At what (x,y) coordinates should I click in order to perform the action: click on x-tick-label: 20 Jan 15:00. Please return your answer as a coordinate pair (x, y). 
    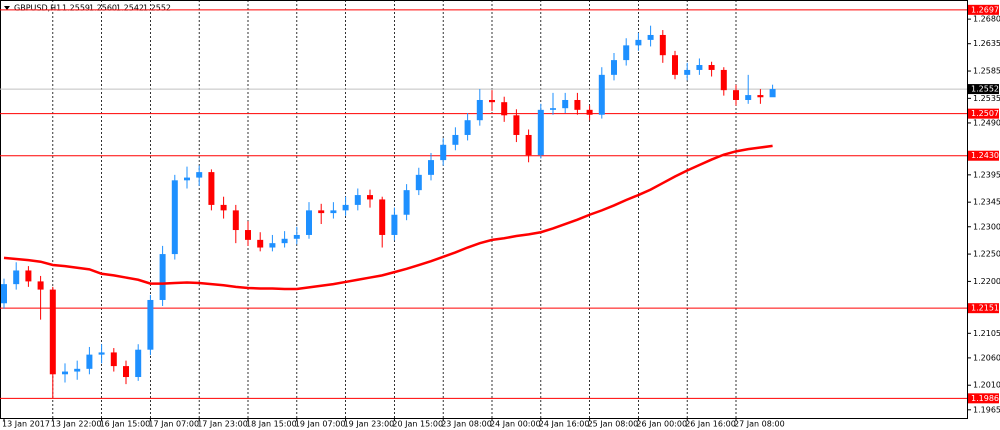
    Looking at the image, I should click on (417, 424).